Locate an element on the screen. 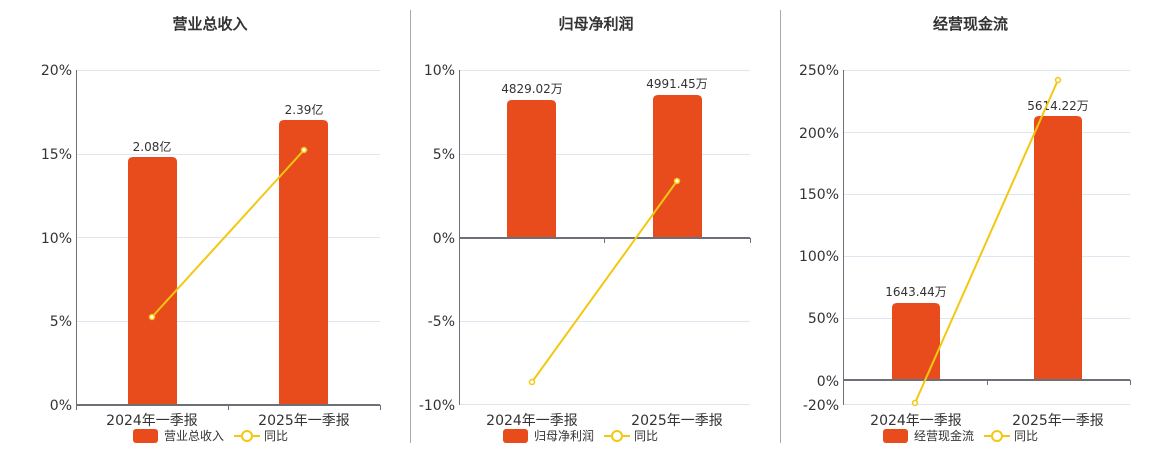 Image resolution: width=1160 pixels, height=450 pixels. legend-bar-label: 经营现金流 is located at coordinates (944, 436).